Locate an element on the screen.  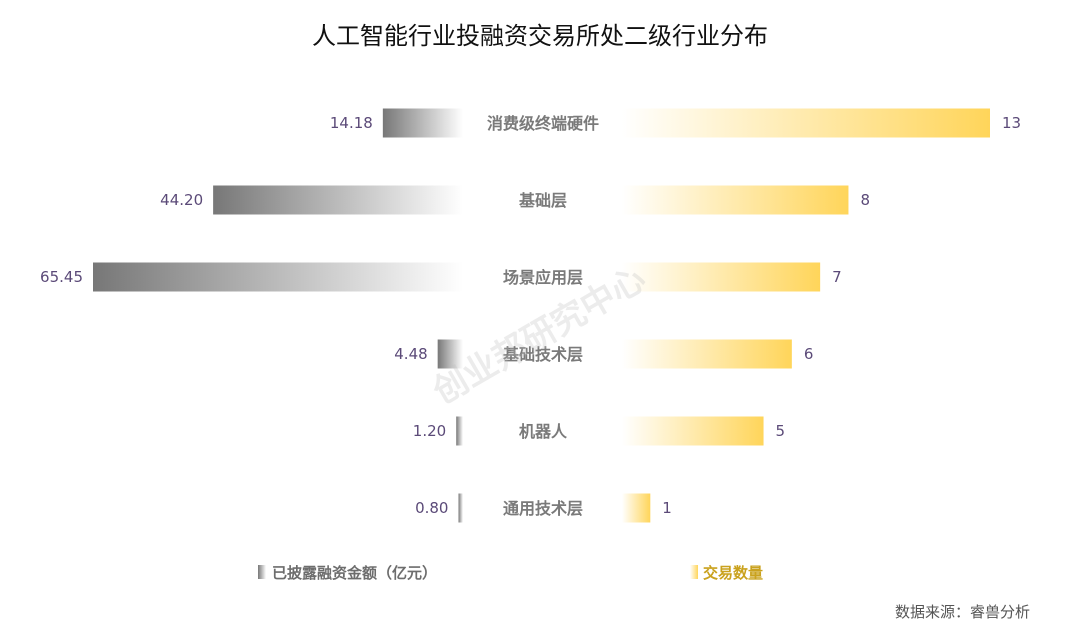
left-value-label: 65.45 is located at coordinates (61, 277).